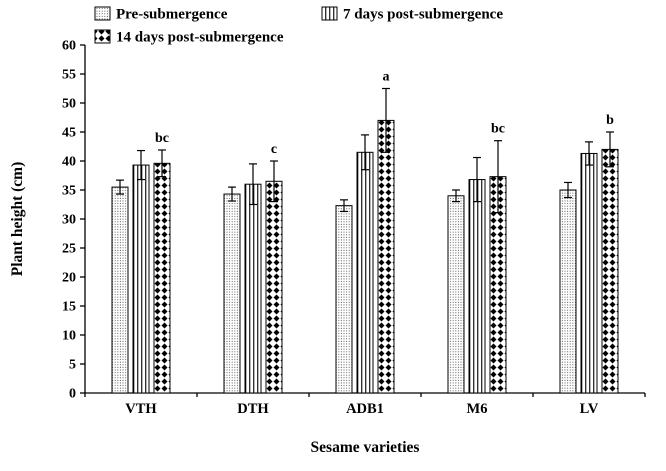 This screenshot has width=666, height=471. What do you see at coordinates (69, 278) in the screenshot?
I see `y-tick-label: 20` at bounding box center [69, 278].